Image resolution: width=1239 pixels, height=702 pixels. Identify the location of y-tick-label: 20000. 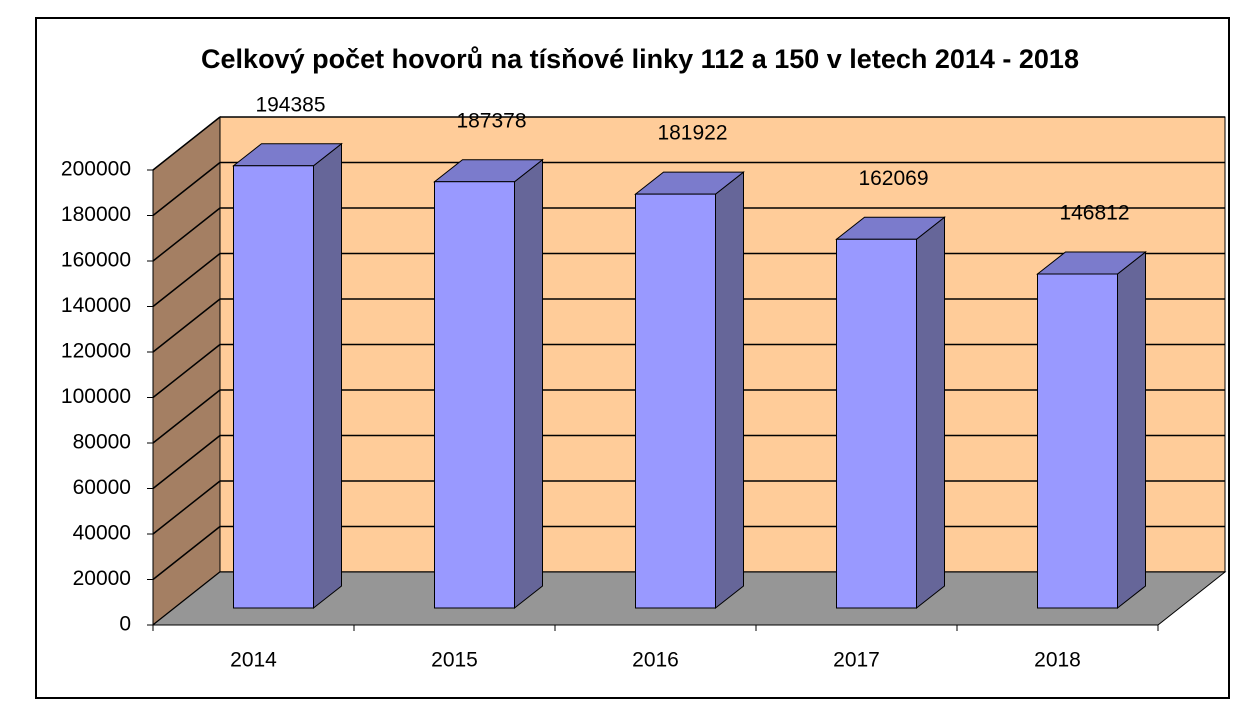
(102, 578).